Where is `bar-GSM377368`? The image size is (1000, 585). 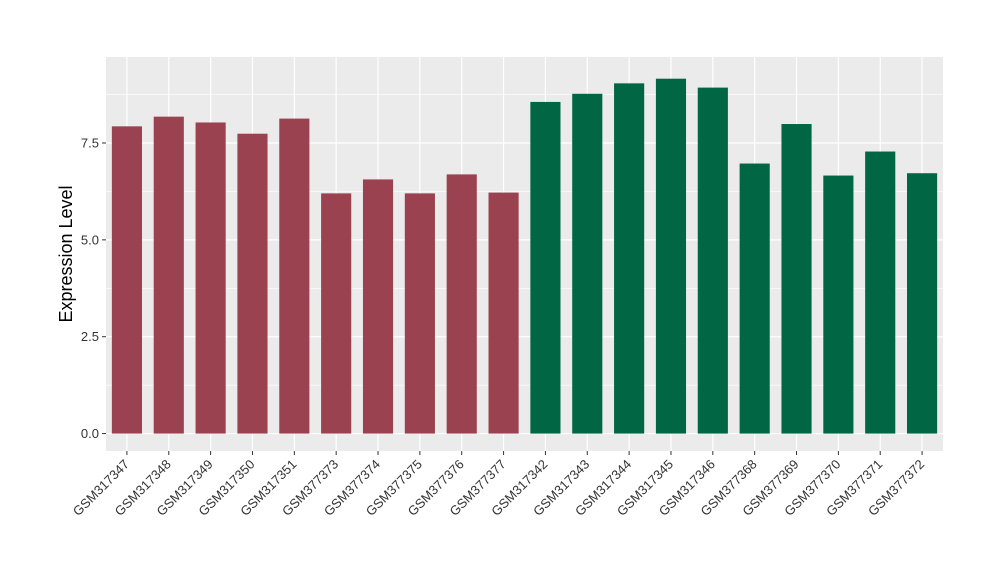 bar-GSM377368 is located at coordinates (754, 298).